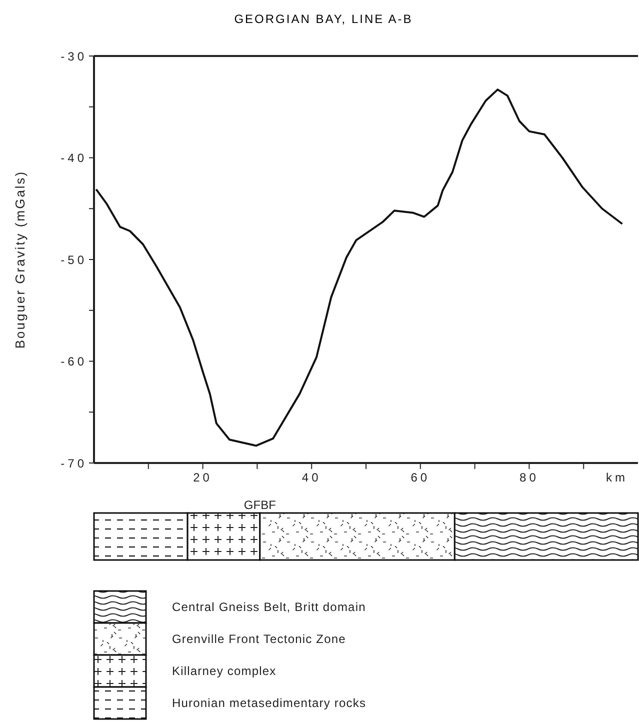 The image size is (639, 724). Describe the element at coordinates (617, 477) in the screenshot. I see `x-axis-title: km` at that location.